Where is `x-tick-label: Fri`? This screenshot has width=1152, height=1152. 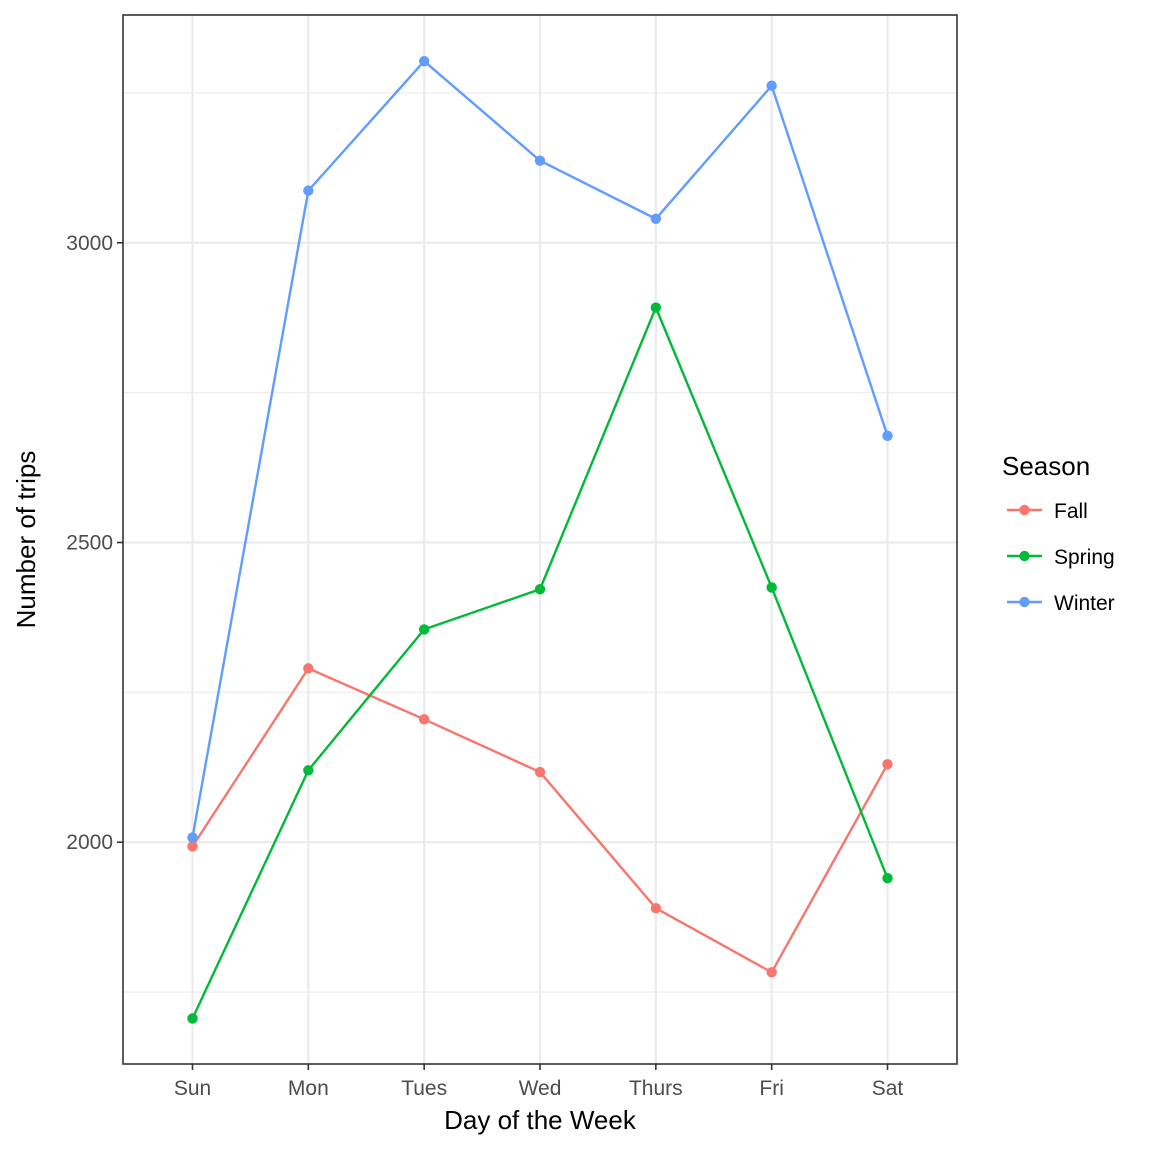 x-tick-label: Fri is located at coordinates (771, 1088).